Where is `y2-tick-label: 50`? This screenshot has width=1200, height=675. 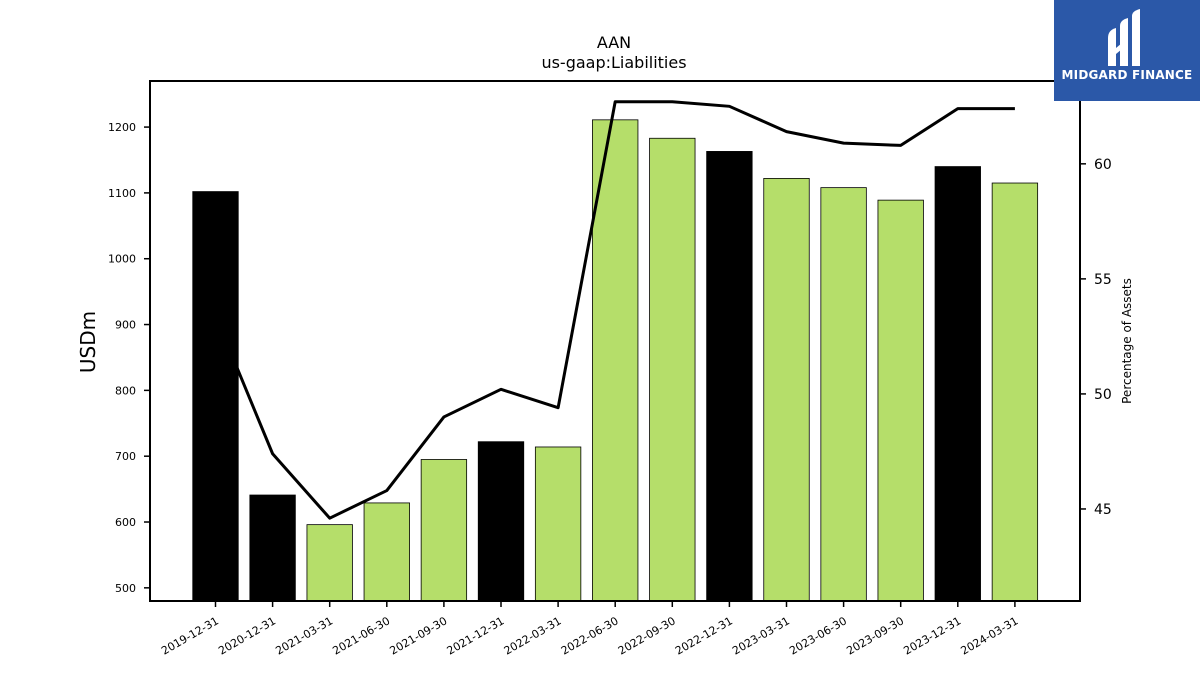 y2-tick-label: 50 is located at coordinates (1103, 395).